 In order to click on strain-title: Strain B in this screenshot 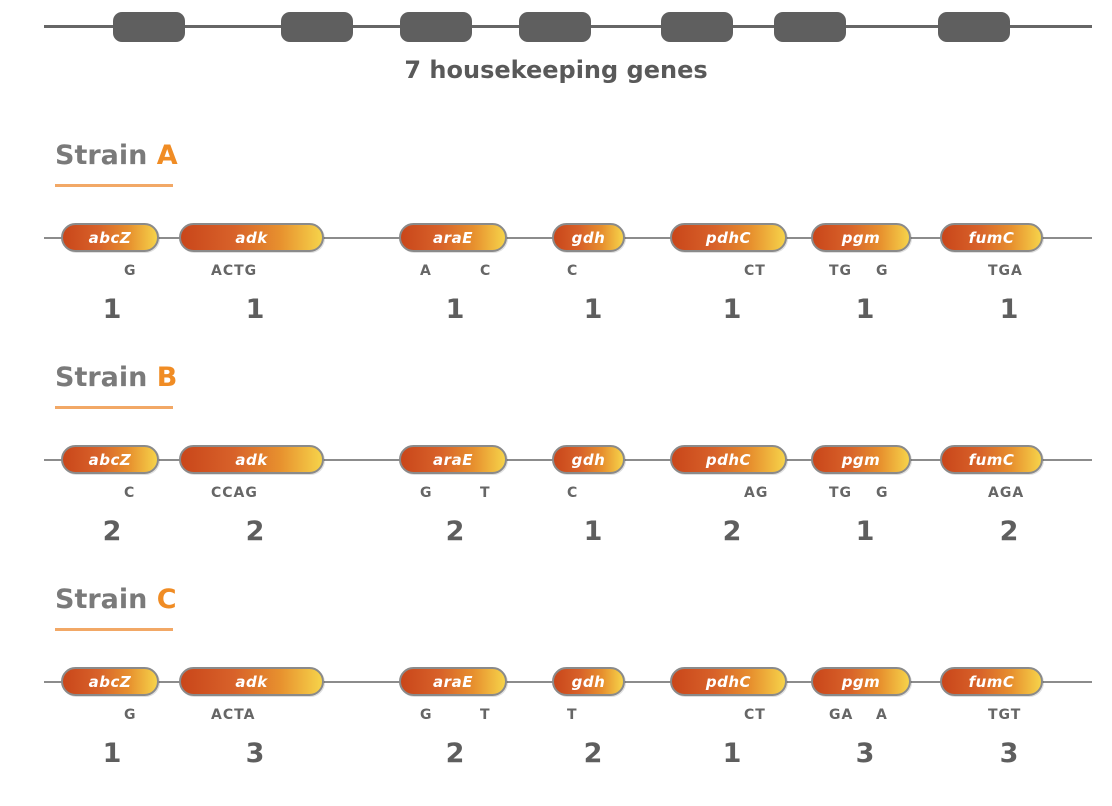, I will do `click(116, 377)`.